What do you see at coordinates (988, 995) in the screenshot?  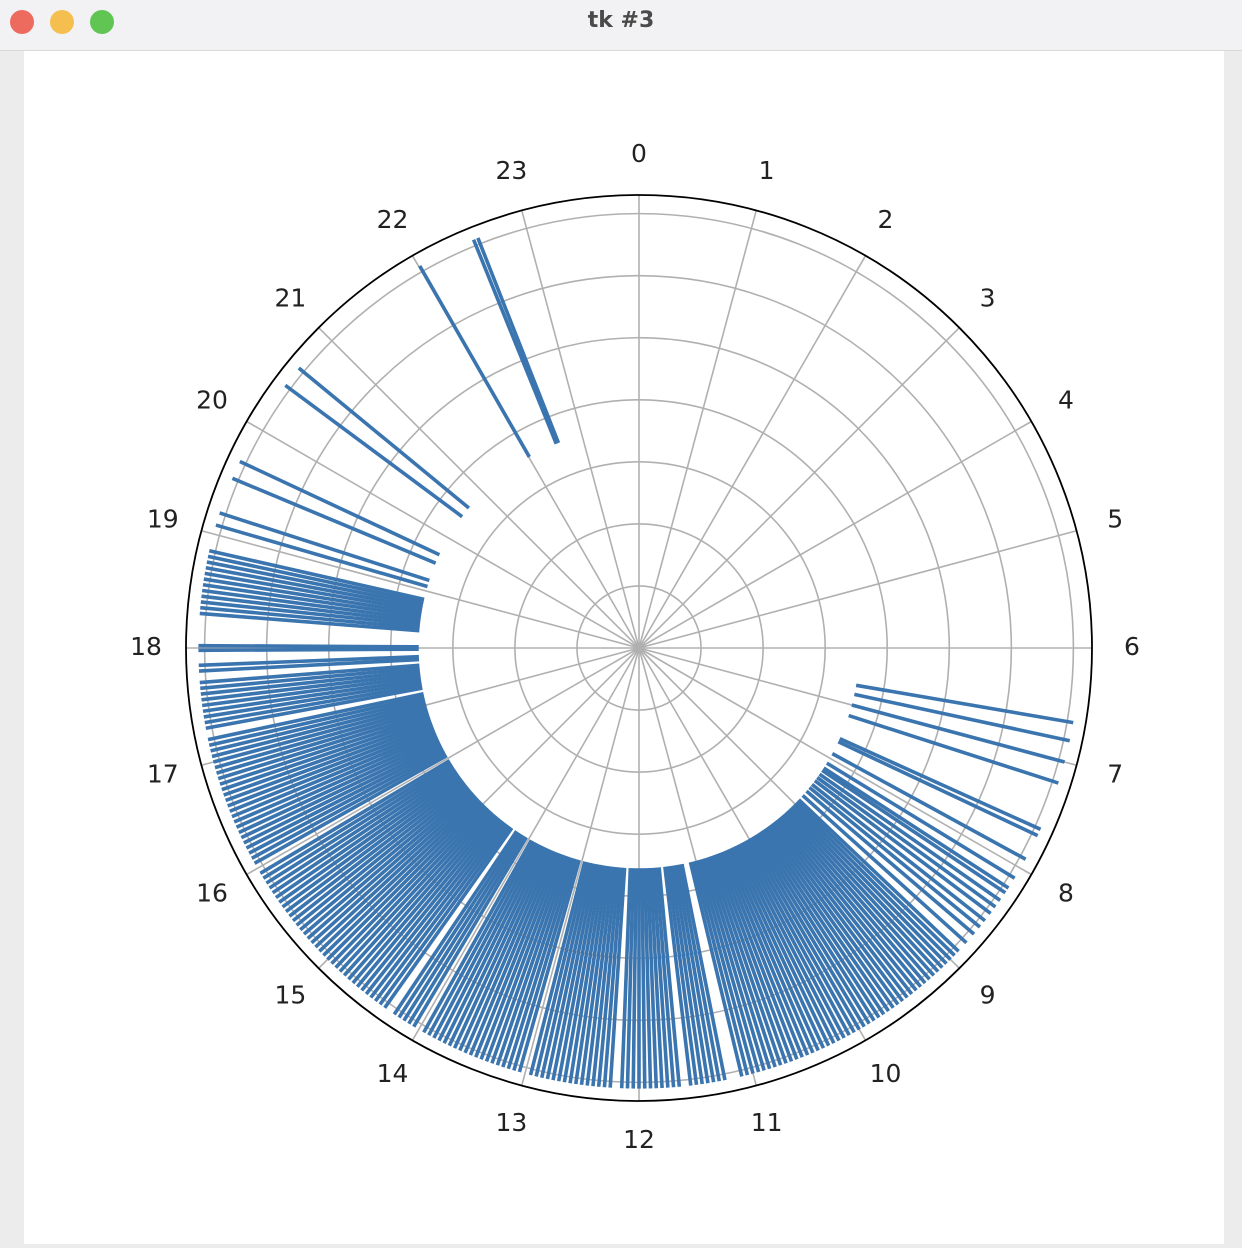 I see `theta-tick-label: 9` at bounding box center [988, 995].